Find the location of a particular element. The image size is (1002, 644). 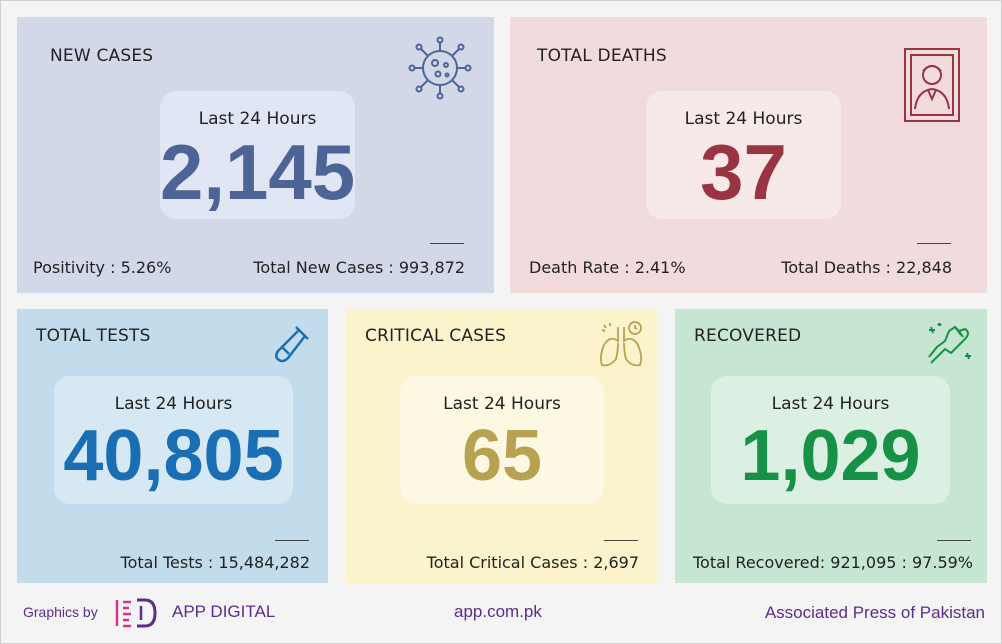

total-tests-highlight: Last 24 Hours 40,805 is located at coordinates (173, 440).